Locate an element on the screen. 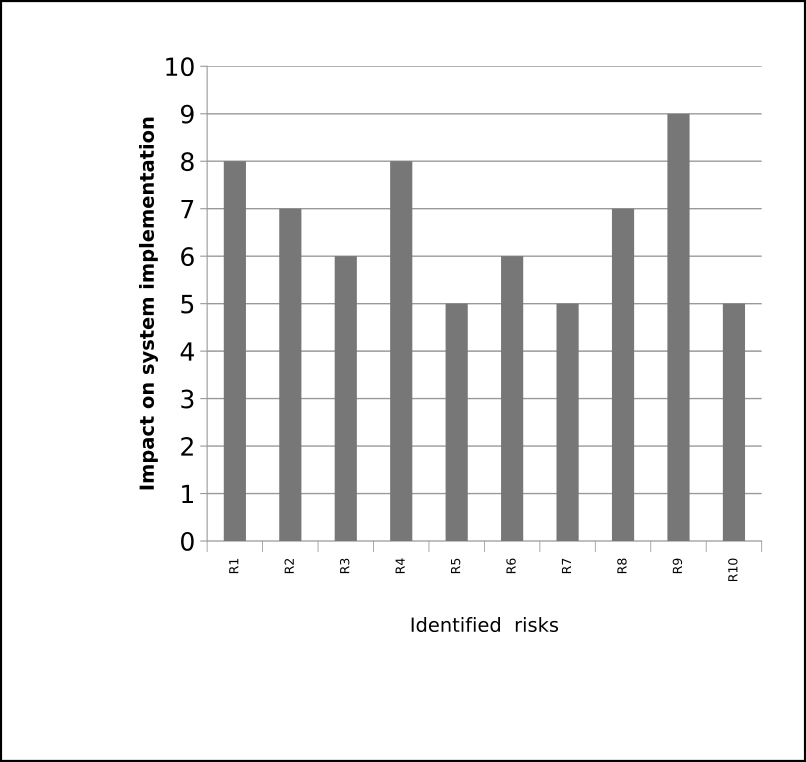 This screenshot has width=806, height=762. y-tick-label: 8 is located at coordinates (187, 162).